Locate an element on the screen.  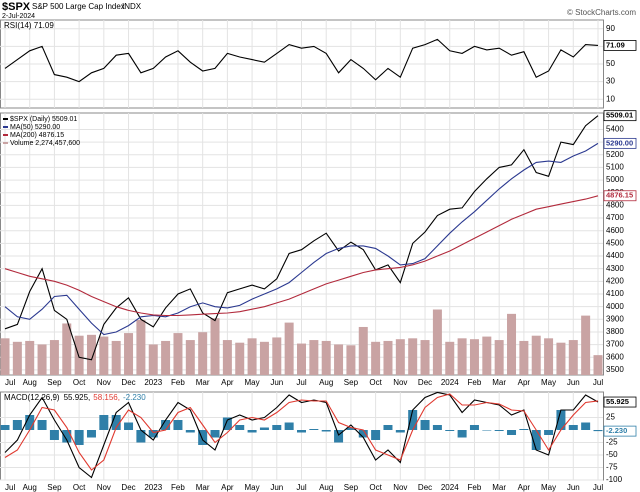
last-value-label: 5509.01 is located at coordinates (619, 115).